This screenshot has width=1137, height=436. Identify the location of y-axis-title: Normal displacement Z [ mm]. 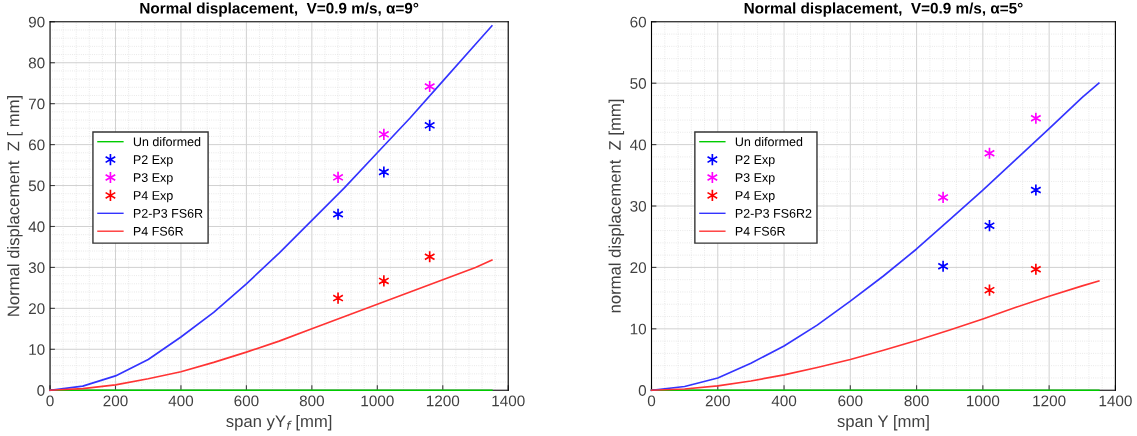
(15, 206).